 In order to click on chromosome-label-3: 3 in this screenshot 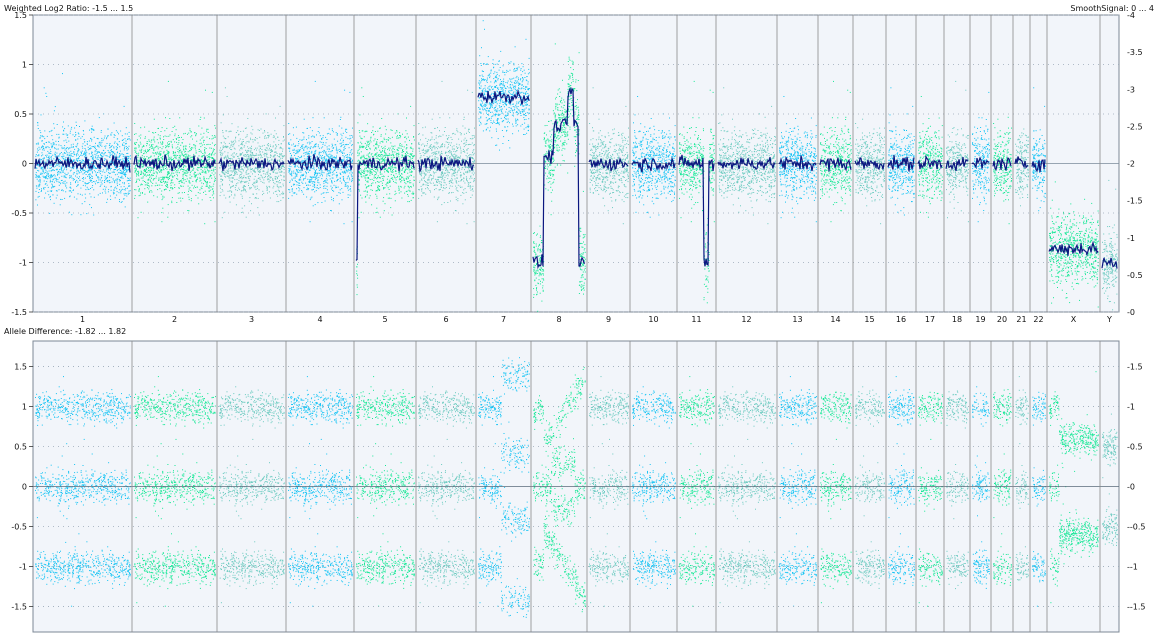, I will do `click(251, 319)`.